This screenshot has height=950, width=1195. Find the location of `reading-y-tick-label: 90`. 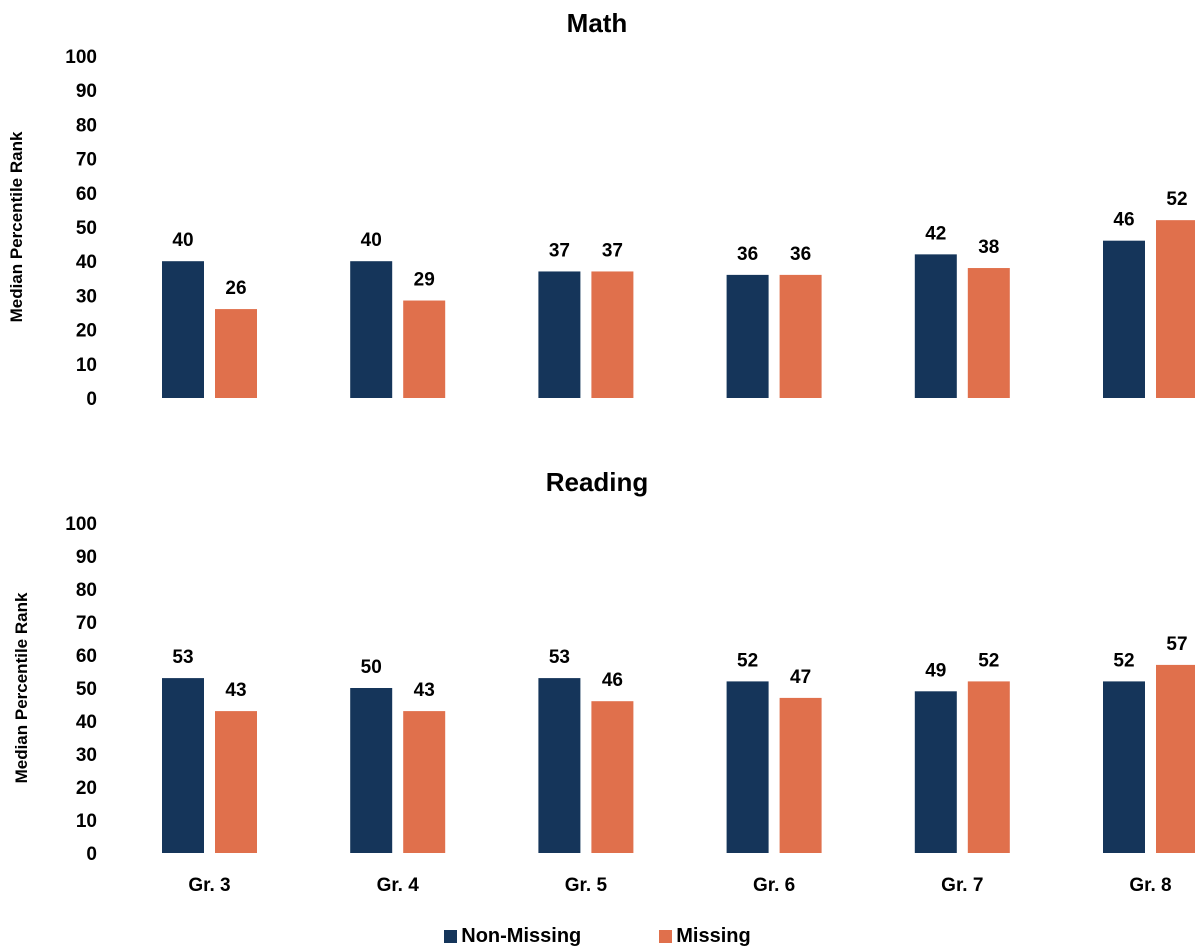

reading-y-tick-label: 90 is located at coordinates (86, 557).